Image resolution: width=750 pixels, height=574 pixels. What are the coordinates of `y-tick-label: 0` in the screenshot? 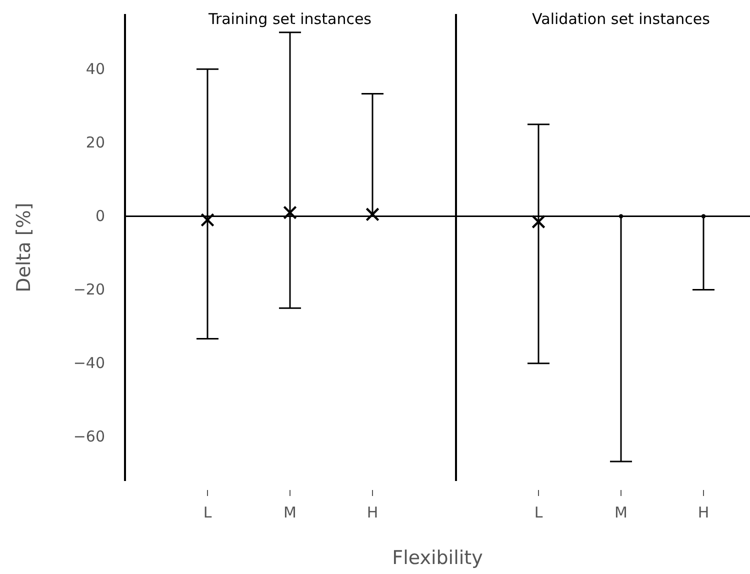 It's located at (100, 216).